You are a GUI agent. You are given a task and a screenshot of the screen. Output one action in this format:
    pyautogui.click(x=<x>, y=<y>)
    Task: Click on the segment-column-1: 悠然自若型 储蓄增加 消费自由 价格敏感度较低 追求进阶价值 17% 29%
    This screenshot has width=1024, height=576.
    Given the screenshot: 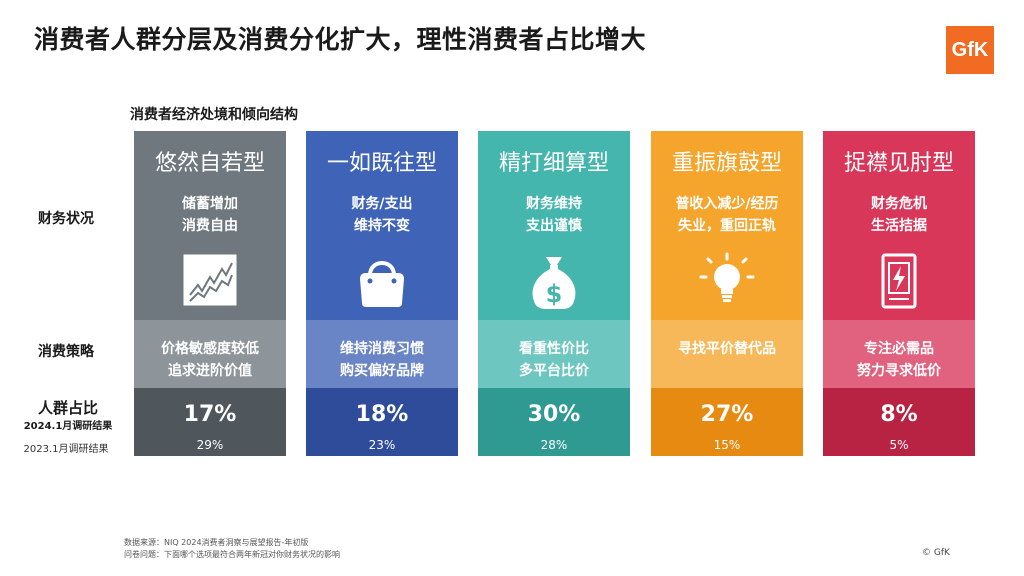 What is the action you would take?
    pyautogui.click(x=210, y=293)
    